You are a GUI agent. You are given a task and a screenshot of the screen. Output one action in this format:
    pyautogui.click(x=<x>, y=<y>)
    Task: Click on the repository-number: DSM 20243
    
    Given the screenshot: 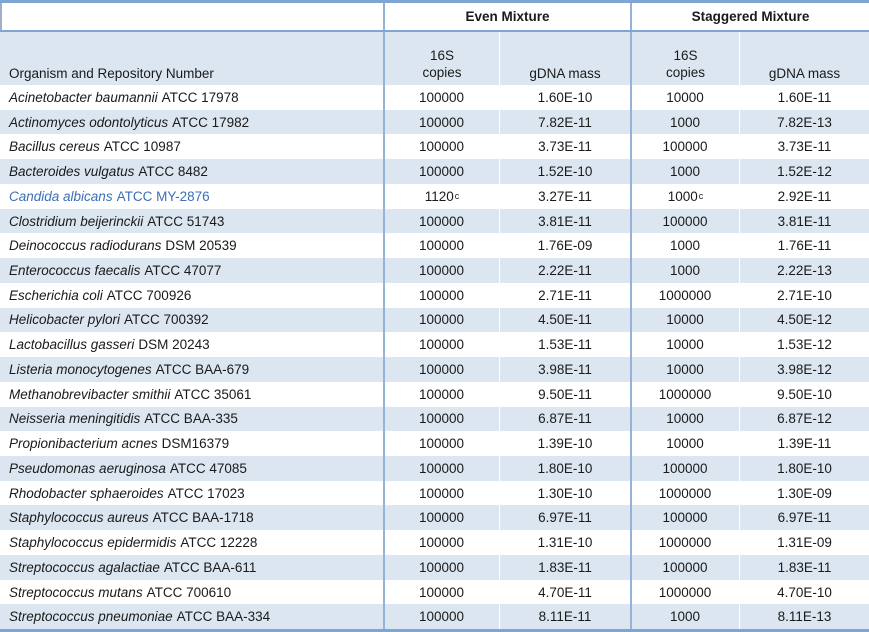 What is the action you would take?
    pyautogui.click(x=174, y=345)
    